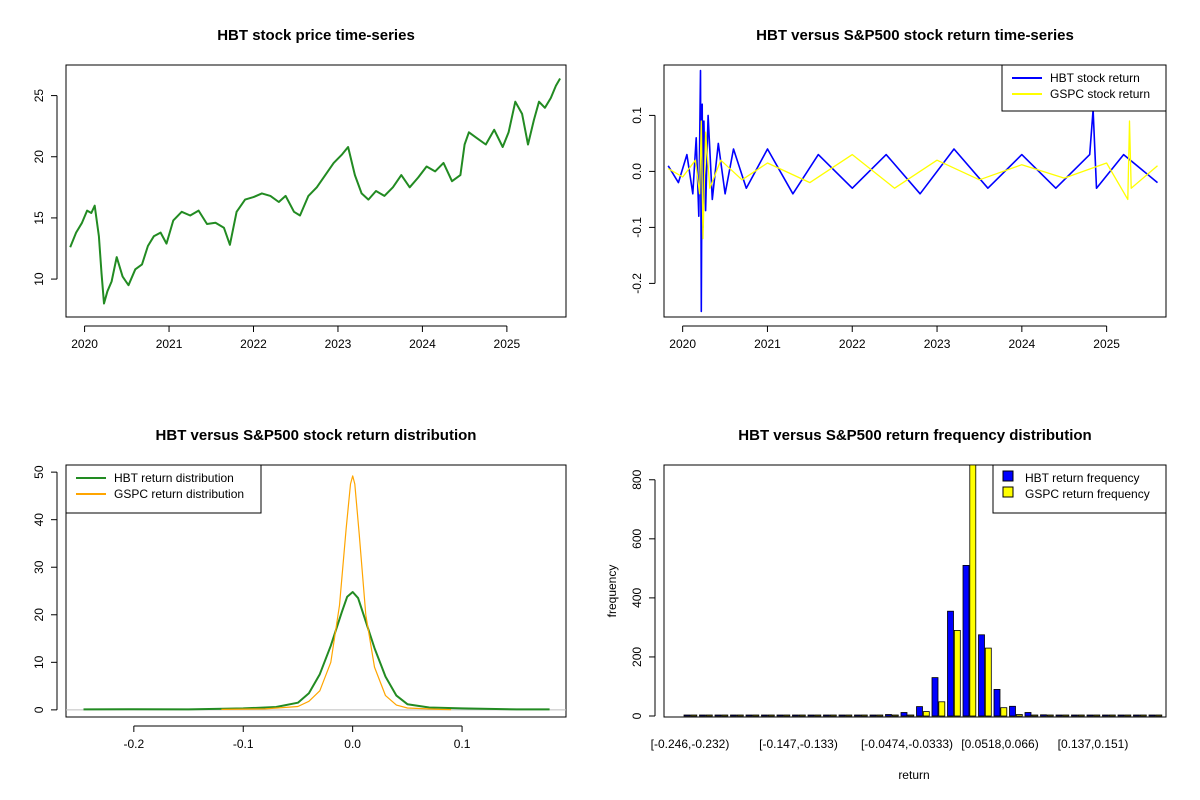 The width and height of the screenshot is (1200, 800). Describe the element at coordinates (1100, 94) in the screenshot. I see `legend-label: GSPC stock return` at that location.